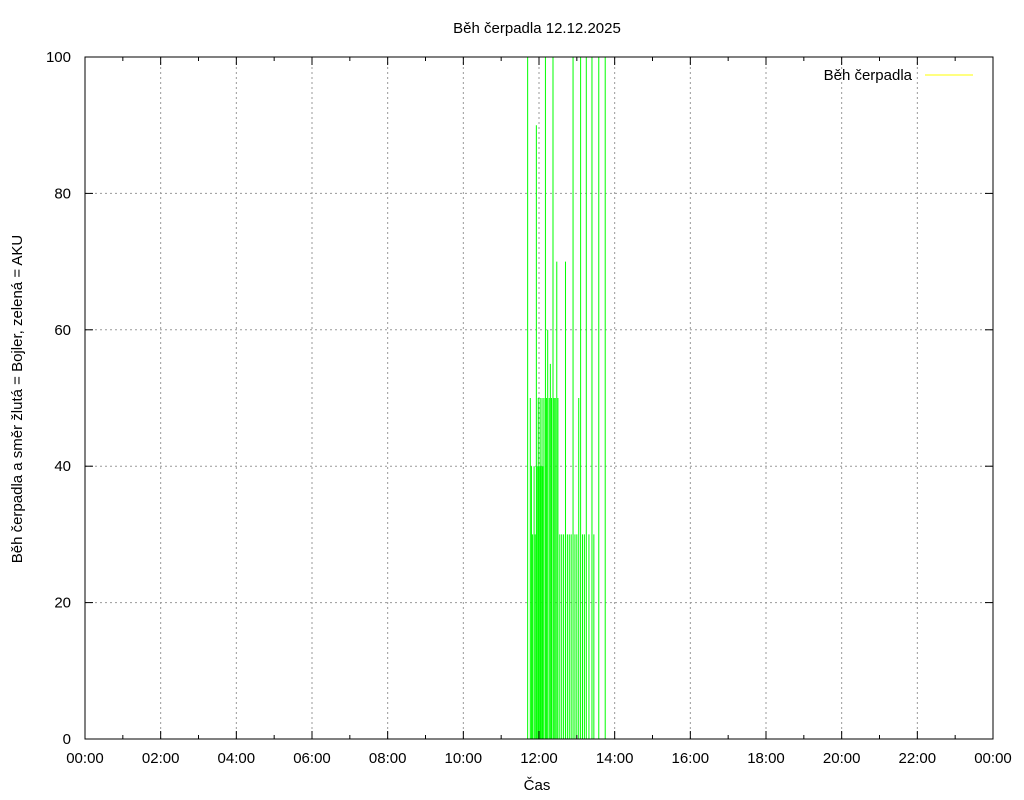  What do you see at coordinates (842, 758) in the screenshot?
I see `x-tick-label: 20:00` at bounding box center [842, 758].